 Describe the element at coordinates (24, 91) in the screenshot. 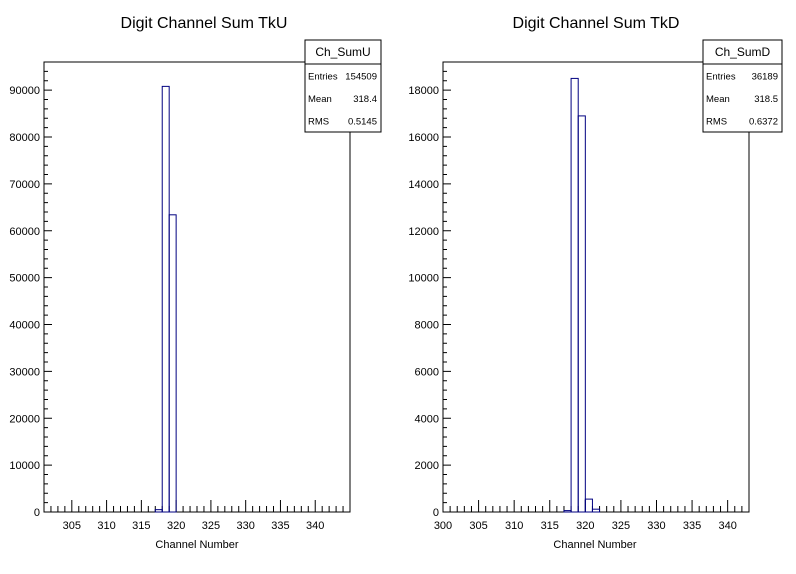

I see `y-tick-label: 90000` at that location.